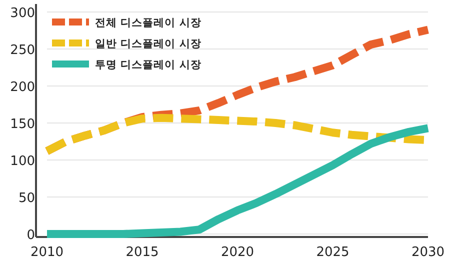 The image size is (450, 265). I want to click on x-tick-label: 2025, so click(333, 252).